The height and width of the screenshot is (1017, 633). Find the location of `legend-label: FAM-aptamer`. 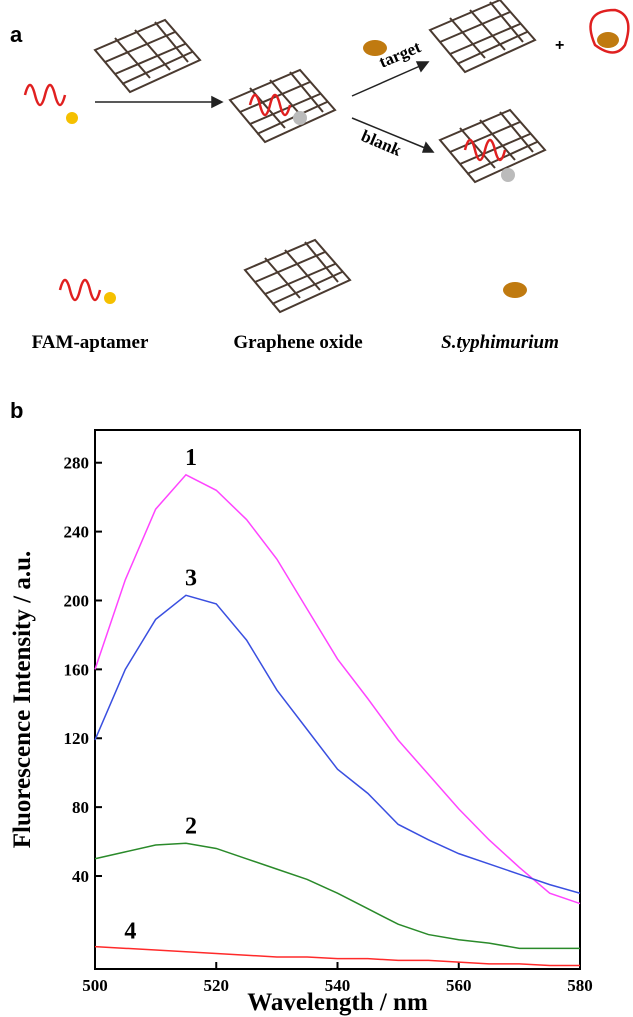

legend-label: FAM-aptamer is located at coordinates (90, 342).